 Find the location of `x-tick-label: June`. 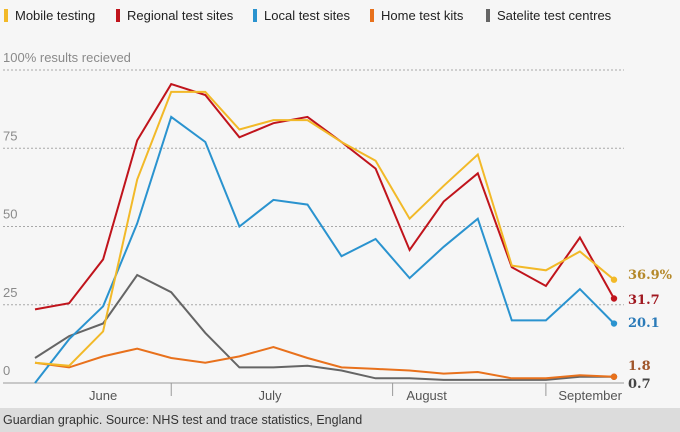

x-tick-label: June is located at coordinates (103, 395).